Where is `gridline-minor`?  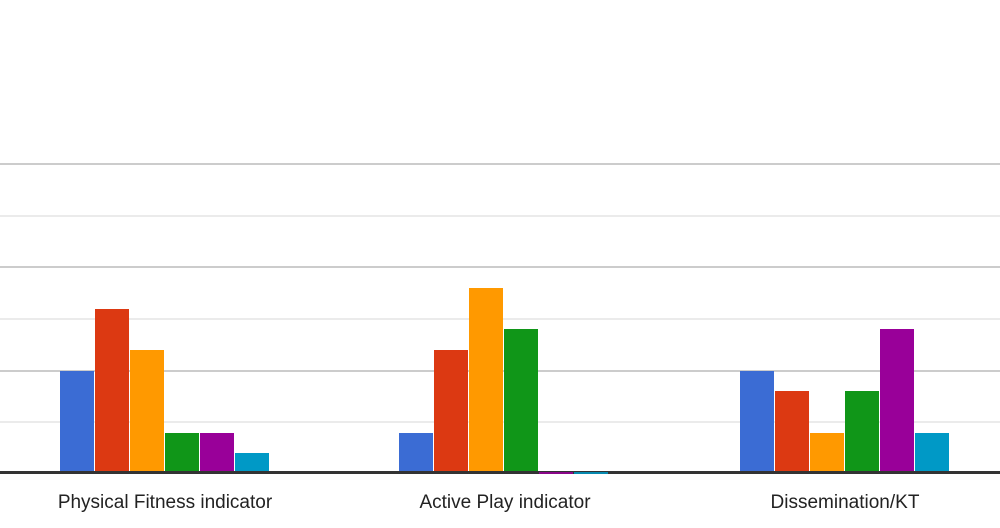
gridline-minor is located at coordinates (500, 216).